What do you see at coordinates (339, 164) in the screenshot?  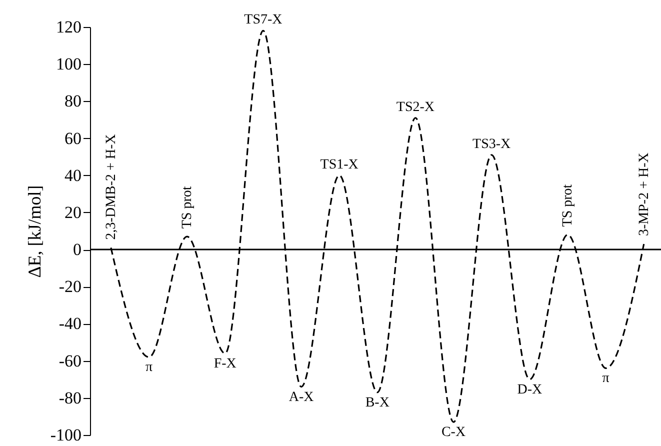 I see `x-tick-label: TS1-X` at bounding box center [339, 164].